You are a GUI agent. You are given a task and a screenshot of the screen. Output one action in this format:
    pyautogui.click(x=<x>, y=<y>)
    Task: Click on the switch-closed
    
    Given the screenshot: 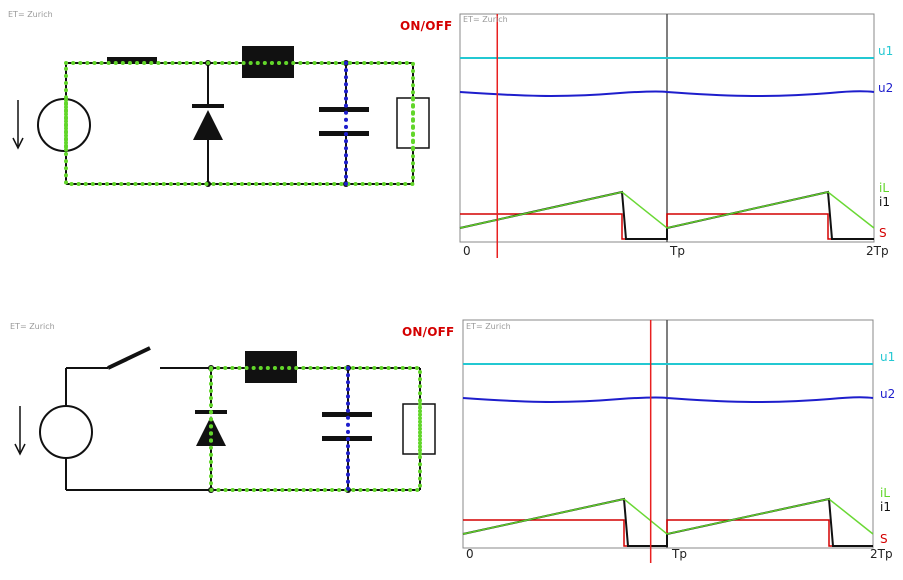 What is the action you would take?
    pyautogui.click(x=132, y=60)
    